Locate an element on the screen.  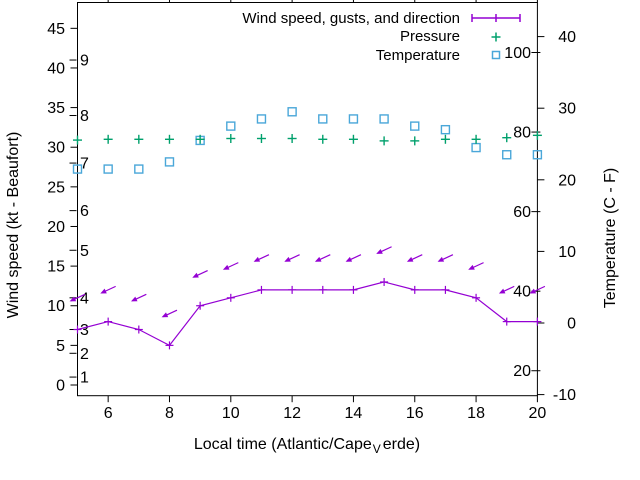
open-square-marker-icon is located at coordinates (496, 55).